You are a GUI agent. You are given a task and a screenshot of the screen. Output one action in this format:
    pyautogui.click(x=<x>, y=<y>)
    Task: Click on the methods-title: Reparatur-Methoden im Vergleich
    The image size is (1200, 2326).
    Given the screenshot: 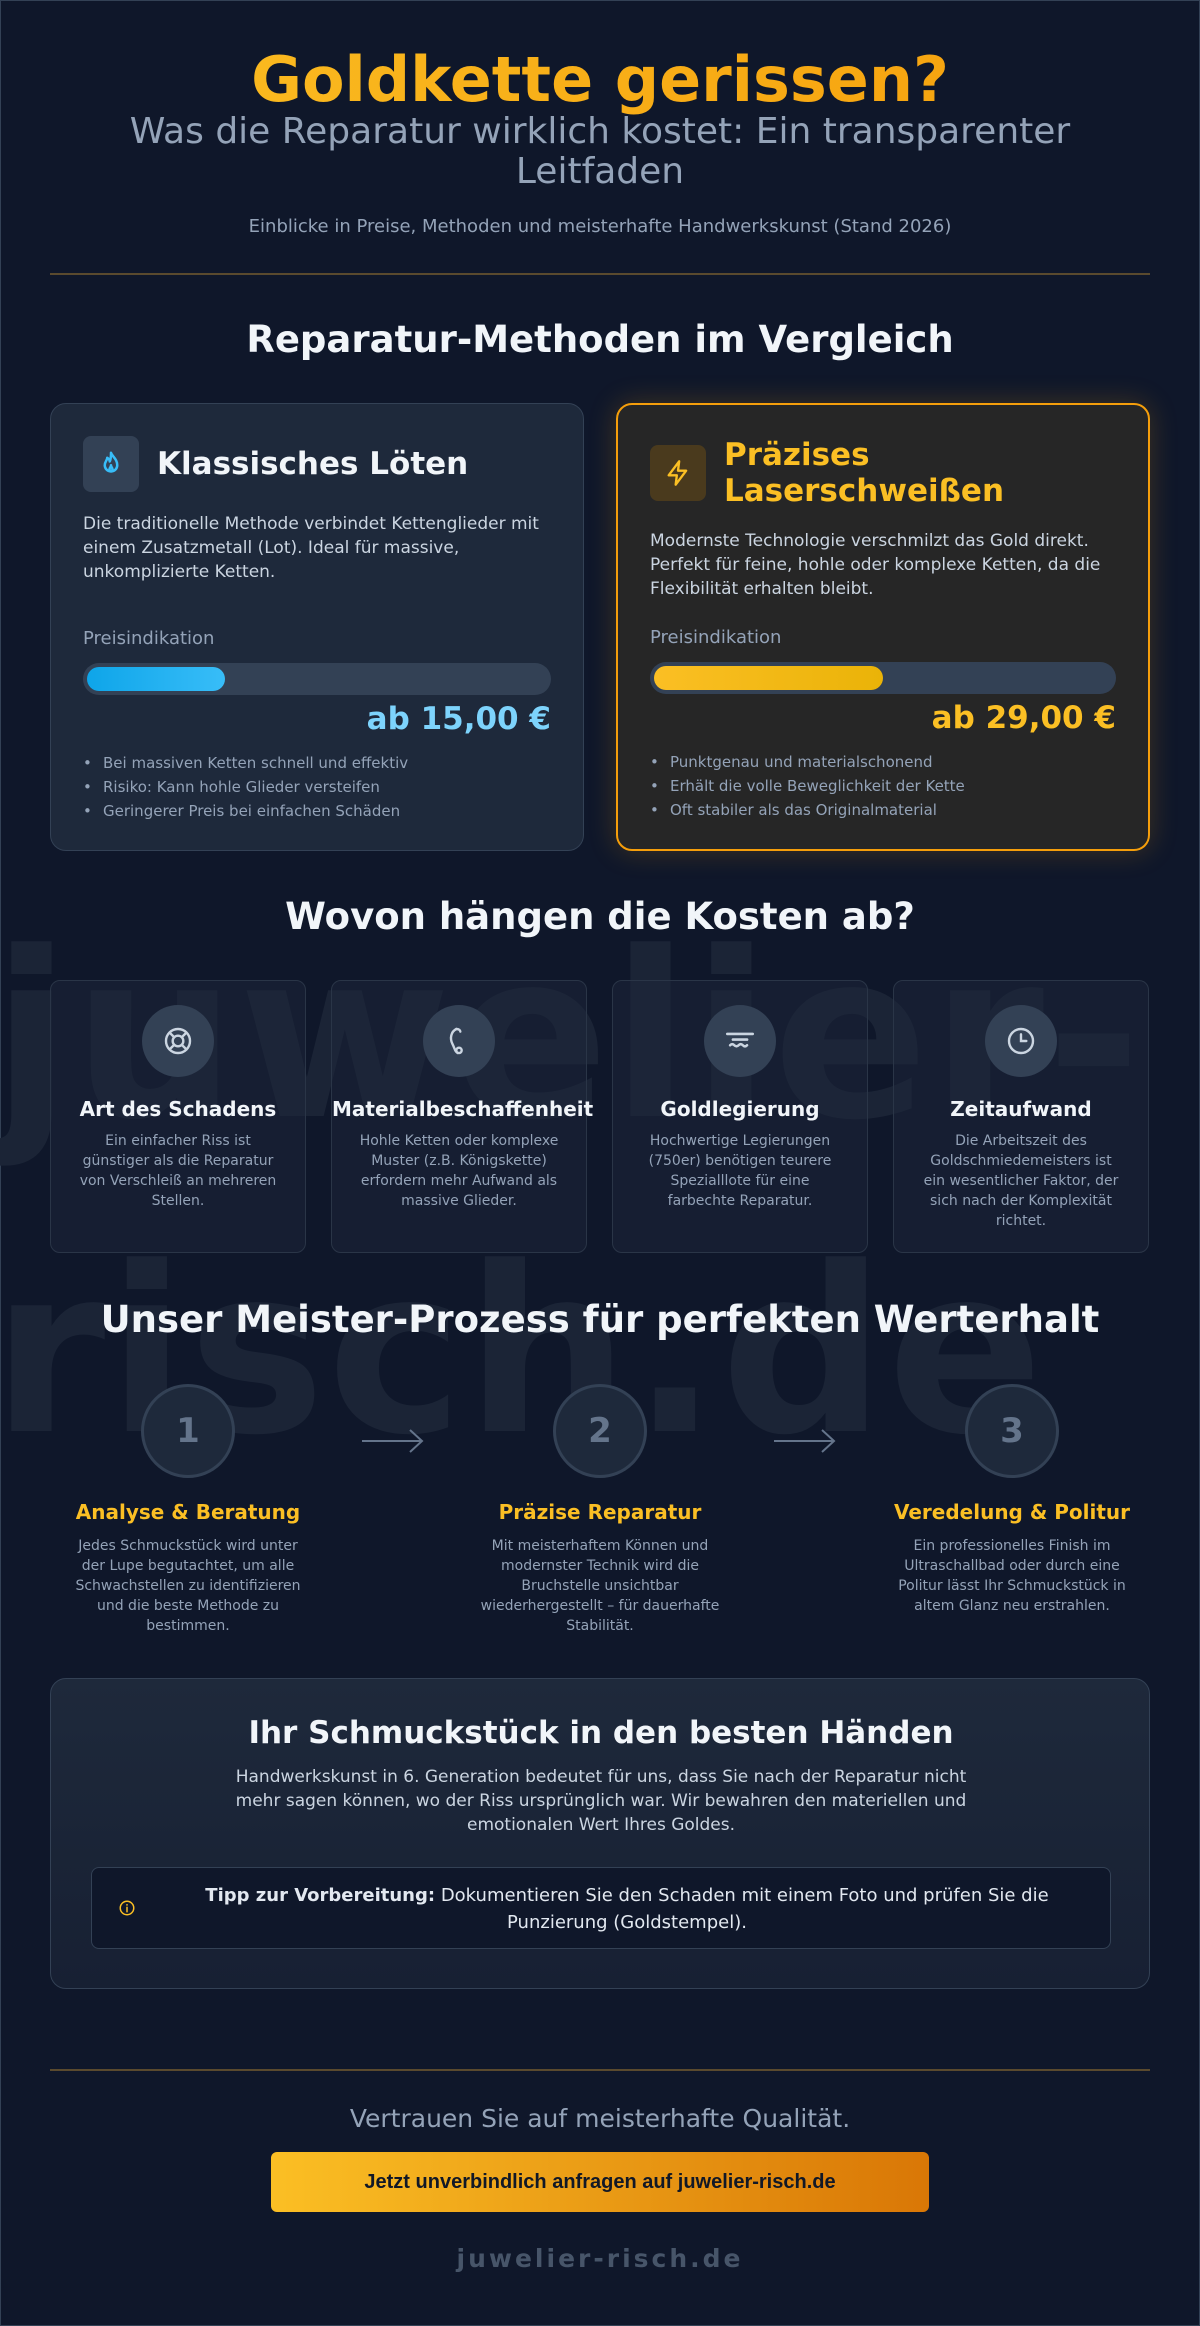 What is the action you would take?
    pyautogui.click(x=600, y=339)
    